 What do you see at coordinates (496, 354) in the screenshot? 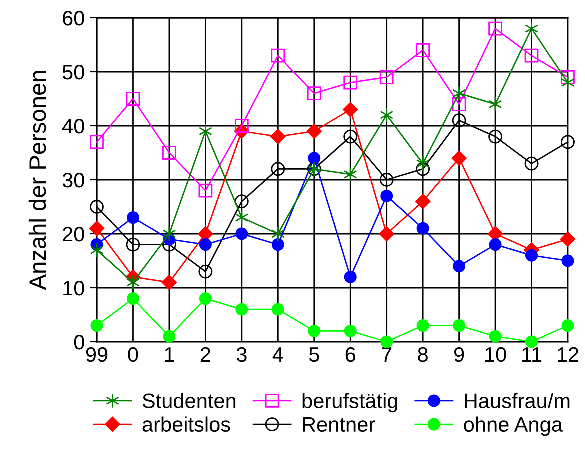
I see `x-tick-label: 10` at bounding box center [496, 354].